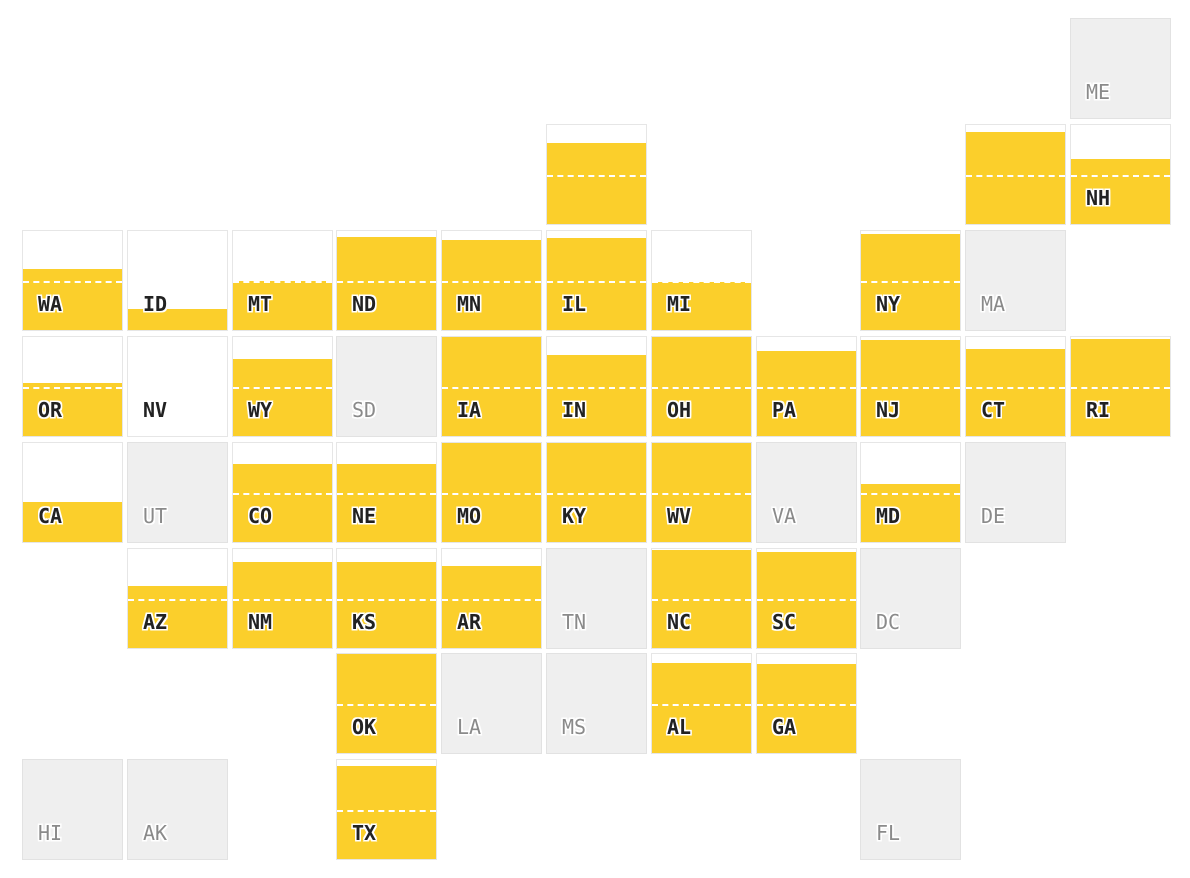  I want to click on state-label: AZ, so click(155, 622).